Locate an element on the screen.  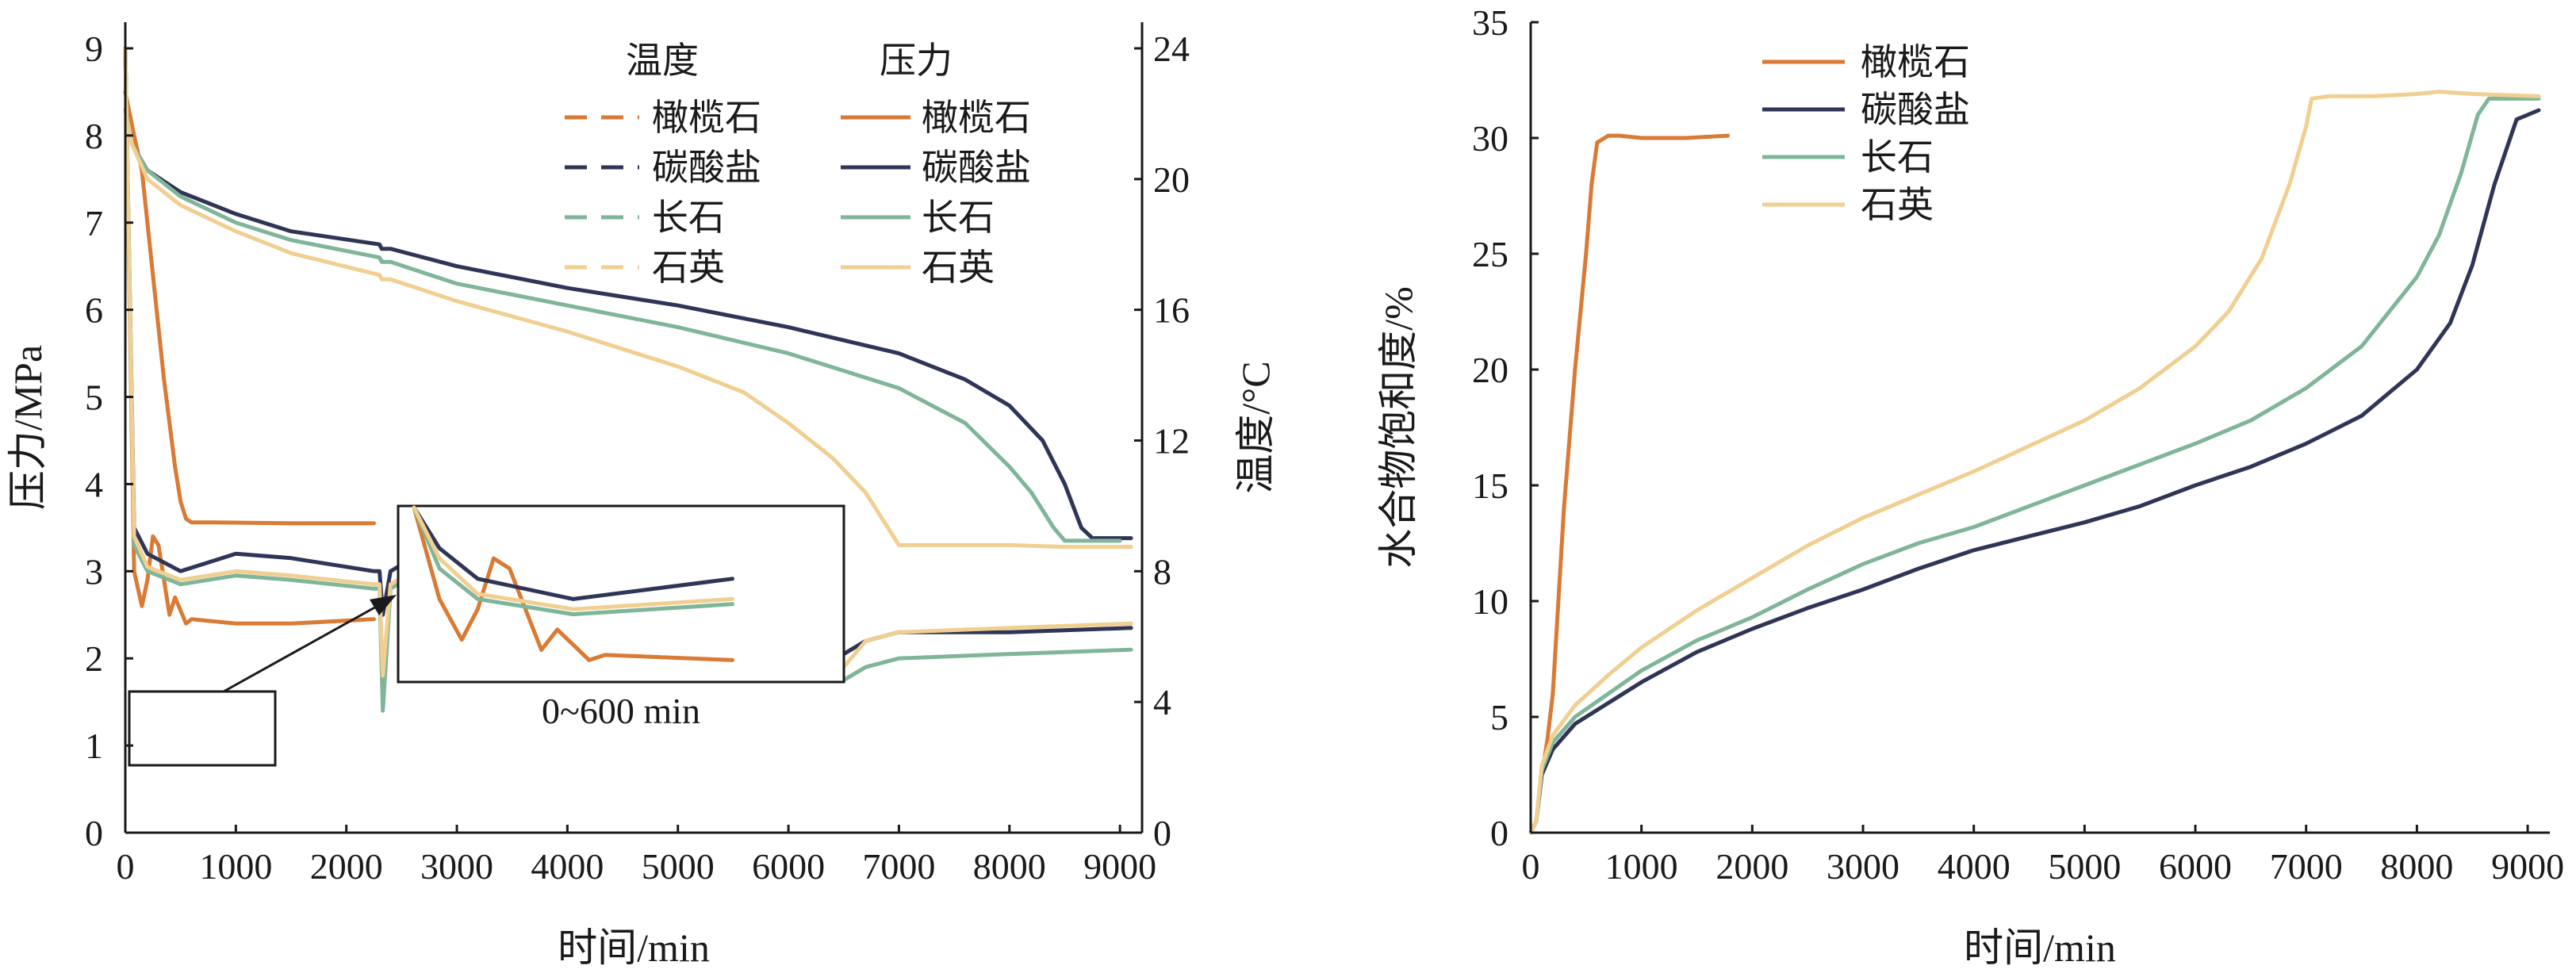
right-y-tick-label: 4 is located at coordinates (1162, 702).